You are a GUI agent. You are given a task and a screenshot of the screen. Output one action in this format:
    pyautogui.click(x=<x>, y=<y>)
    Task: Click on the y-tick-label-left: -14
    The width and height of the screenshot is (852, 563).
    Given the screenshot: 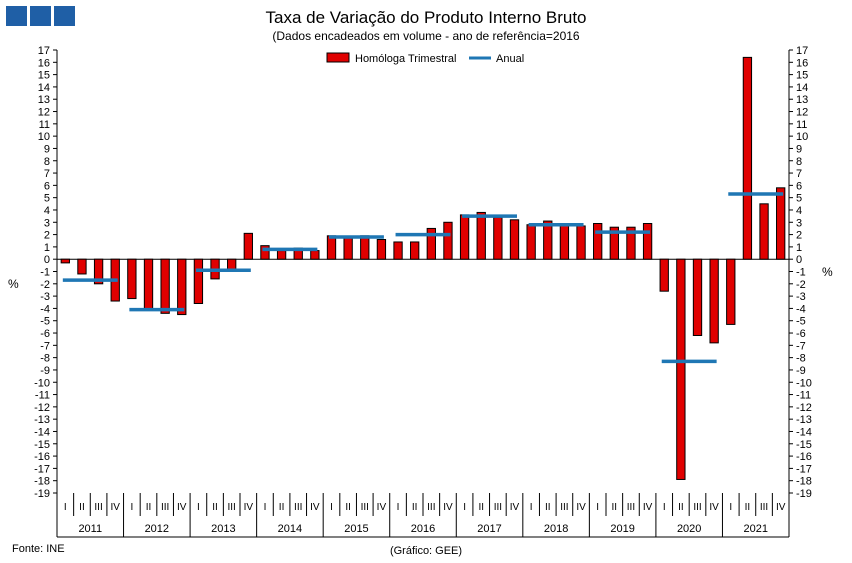 What is the action you would take?
    pyautogui.click(x=42, y=432)
    